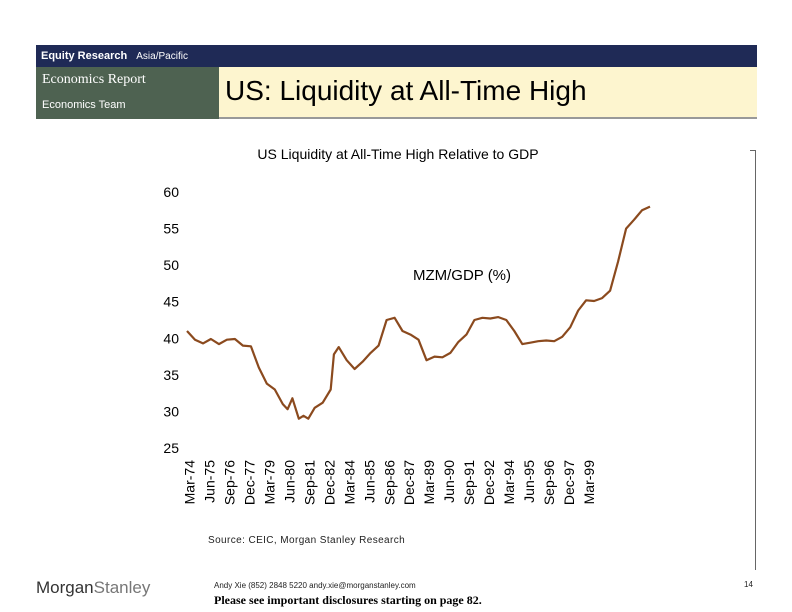 The width and height of the screenshot is (792, 612). What do you see at coordinates (549, 482) in the screenshot?
I see `x-tick-label: Sep-96` at bounding box center [549, 482].